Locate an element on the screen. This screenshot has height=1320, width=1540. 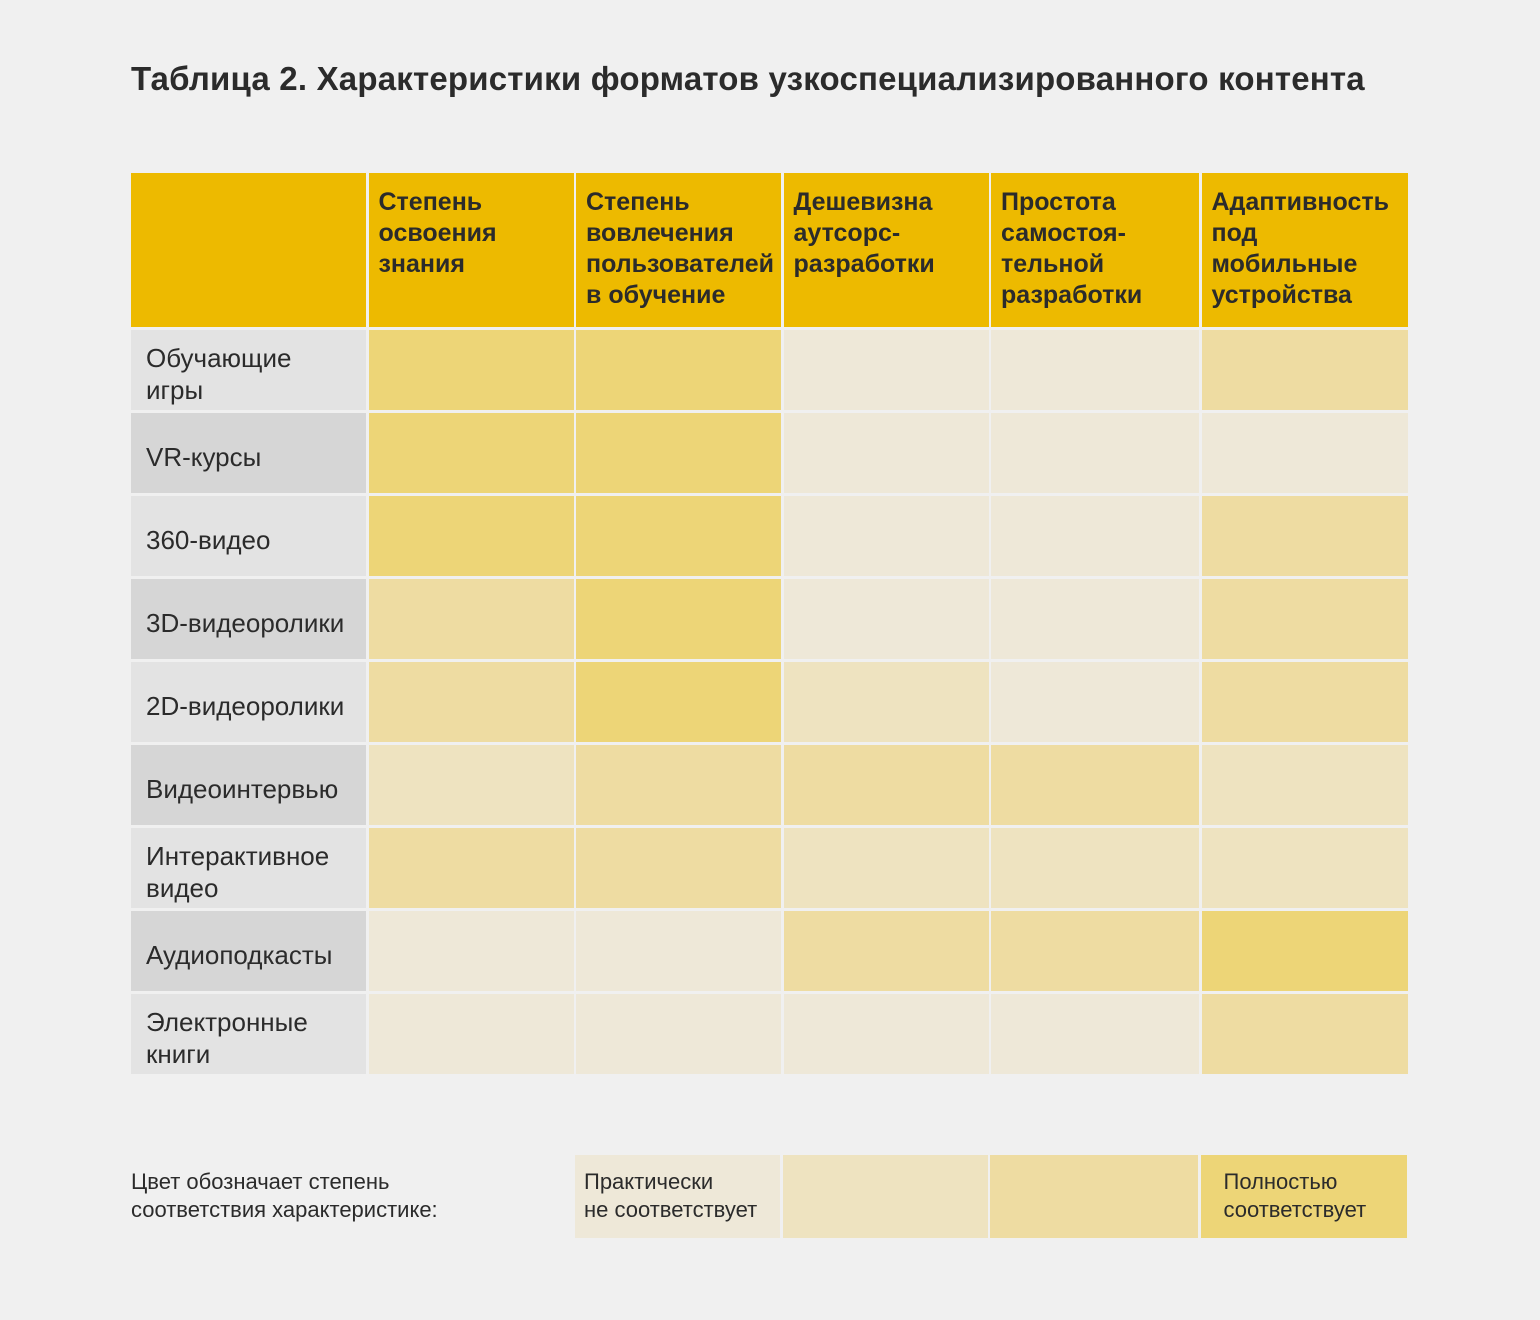
row-header: Интерактивное видео is located at coordinates (248, 867).